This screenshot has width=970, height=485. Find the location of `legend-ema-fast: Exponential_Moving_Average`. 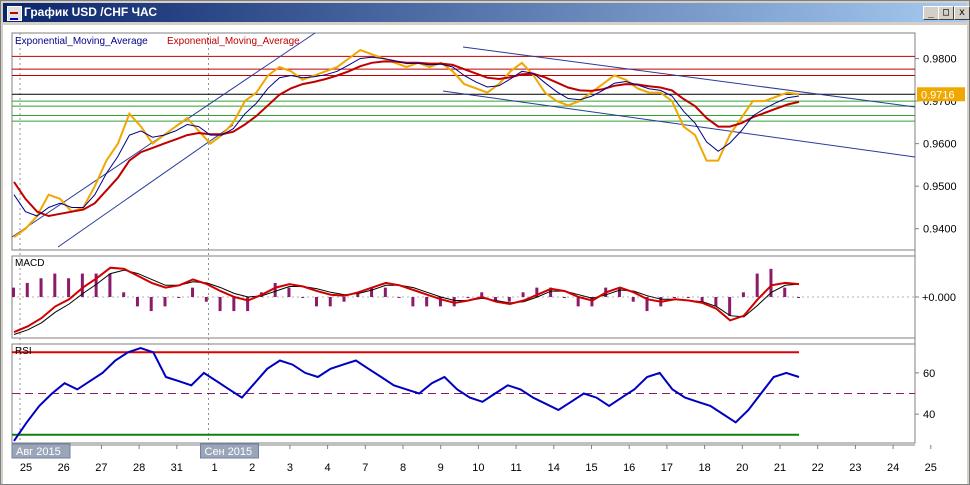

legend-ema-fast: Exponential_Moving_Average is located at coordinates (81, 41).